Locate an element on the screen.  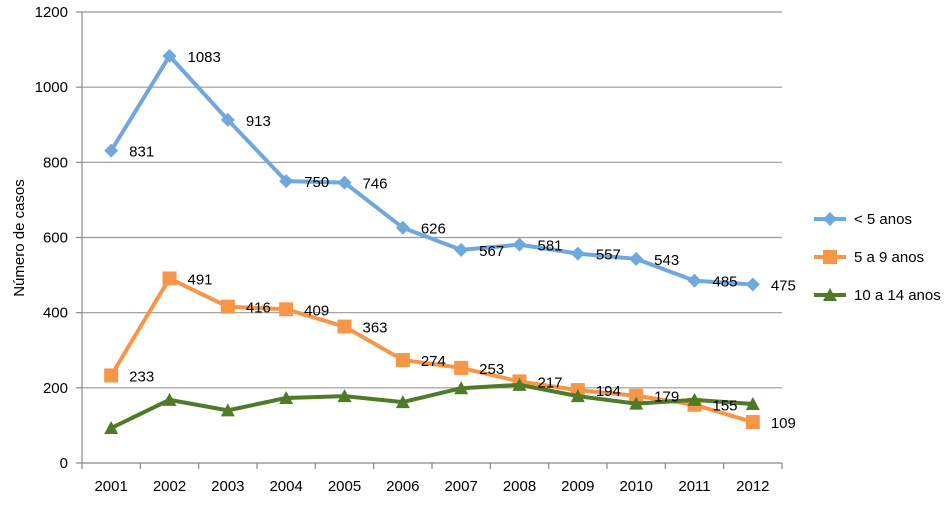
data-label: 194 is located at coordinates (608, 391).